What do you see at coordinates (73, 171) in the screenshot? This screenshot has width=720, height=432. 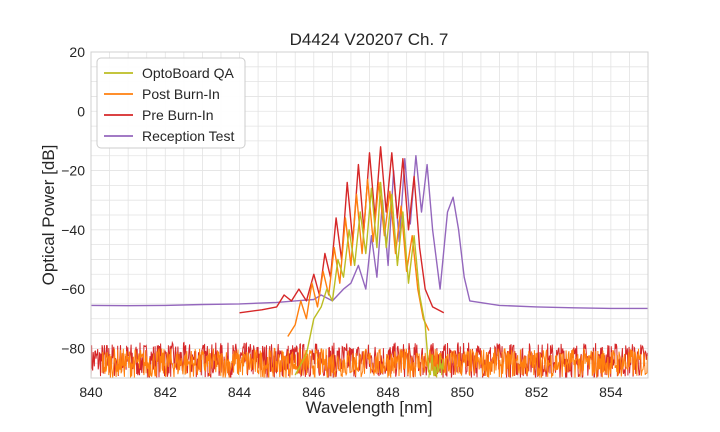 I see `y-tick-label: −20` at bounding box center [73, 171].